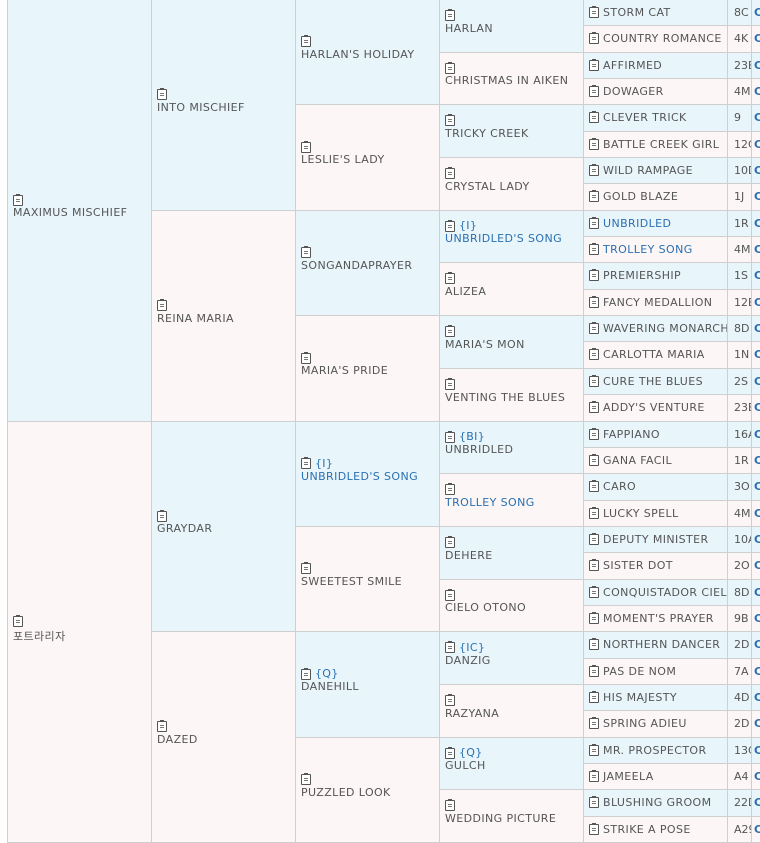  What do you see at coordinates (628, 776) in the screenshot?
I see `horse-name-link: JAMEELA` at bounding box center [628, 776].